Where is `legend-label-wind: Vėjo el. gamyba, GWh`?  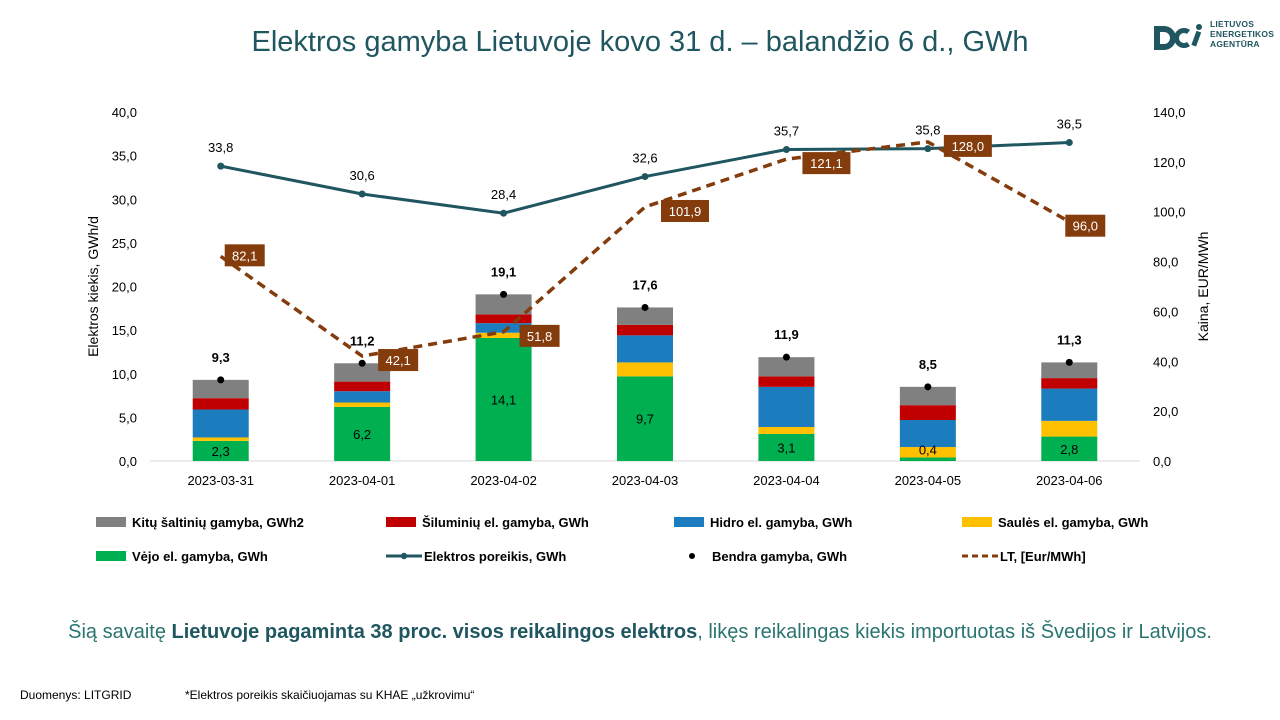 legend-label-wind: Vėjo el. gamyba, GWh is located at coordinates (200, 556).